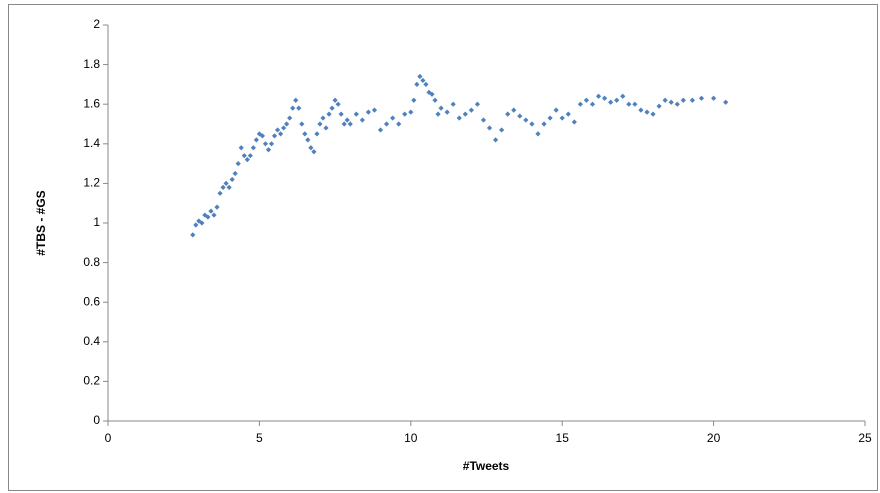 The image size is (880, 493). Describe the element at coordinates (96, 222) in the screenshot. I see `y-tick-label: 1` at that location.